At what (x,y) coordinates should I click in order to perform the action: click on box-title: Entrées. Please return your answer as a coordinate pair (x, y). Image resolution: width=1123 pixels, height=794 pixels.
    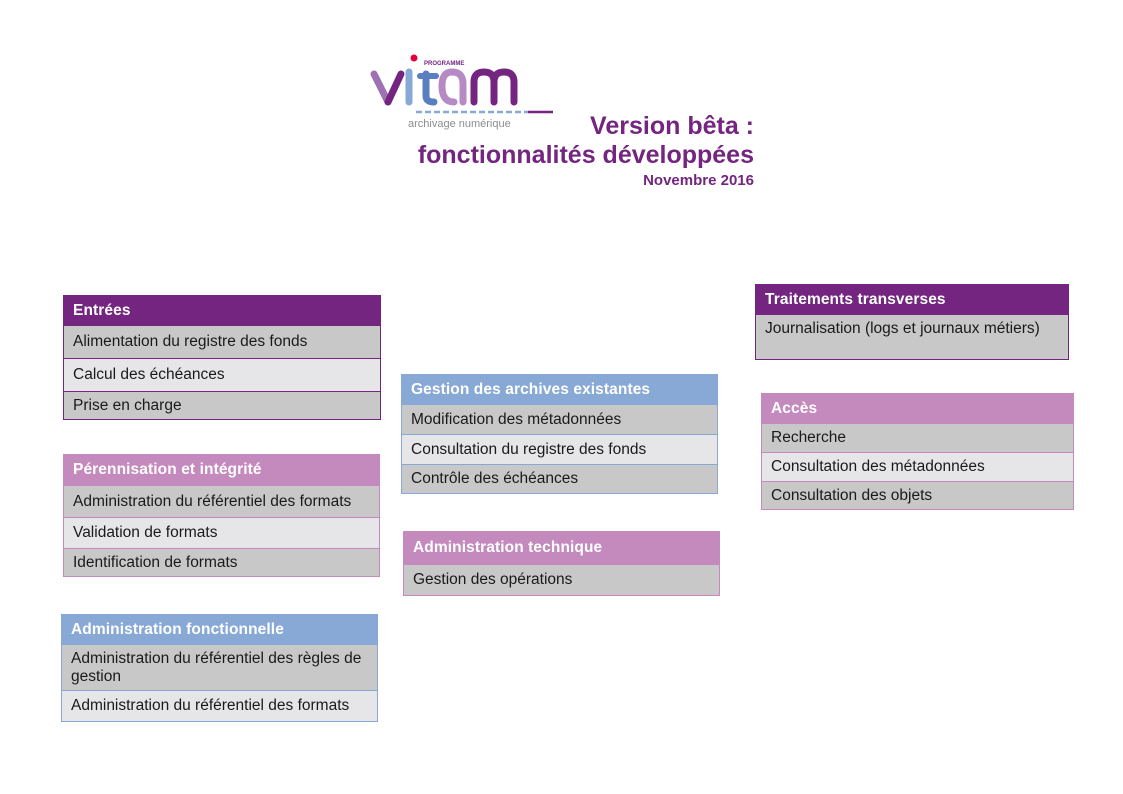
    Looking at the image, I should click on (222, 310).